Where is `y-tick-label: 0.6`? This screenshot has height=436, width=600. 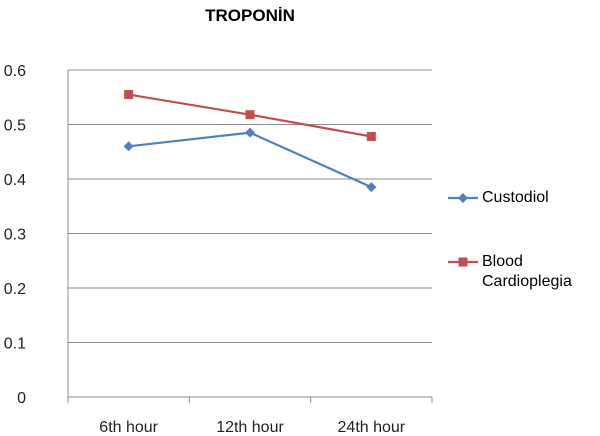
y-tick-label: 0.6 is located at coordinates (15, 71).